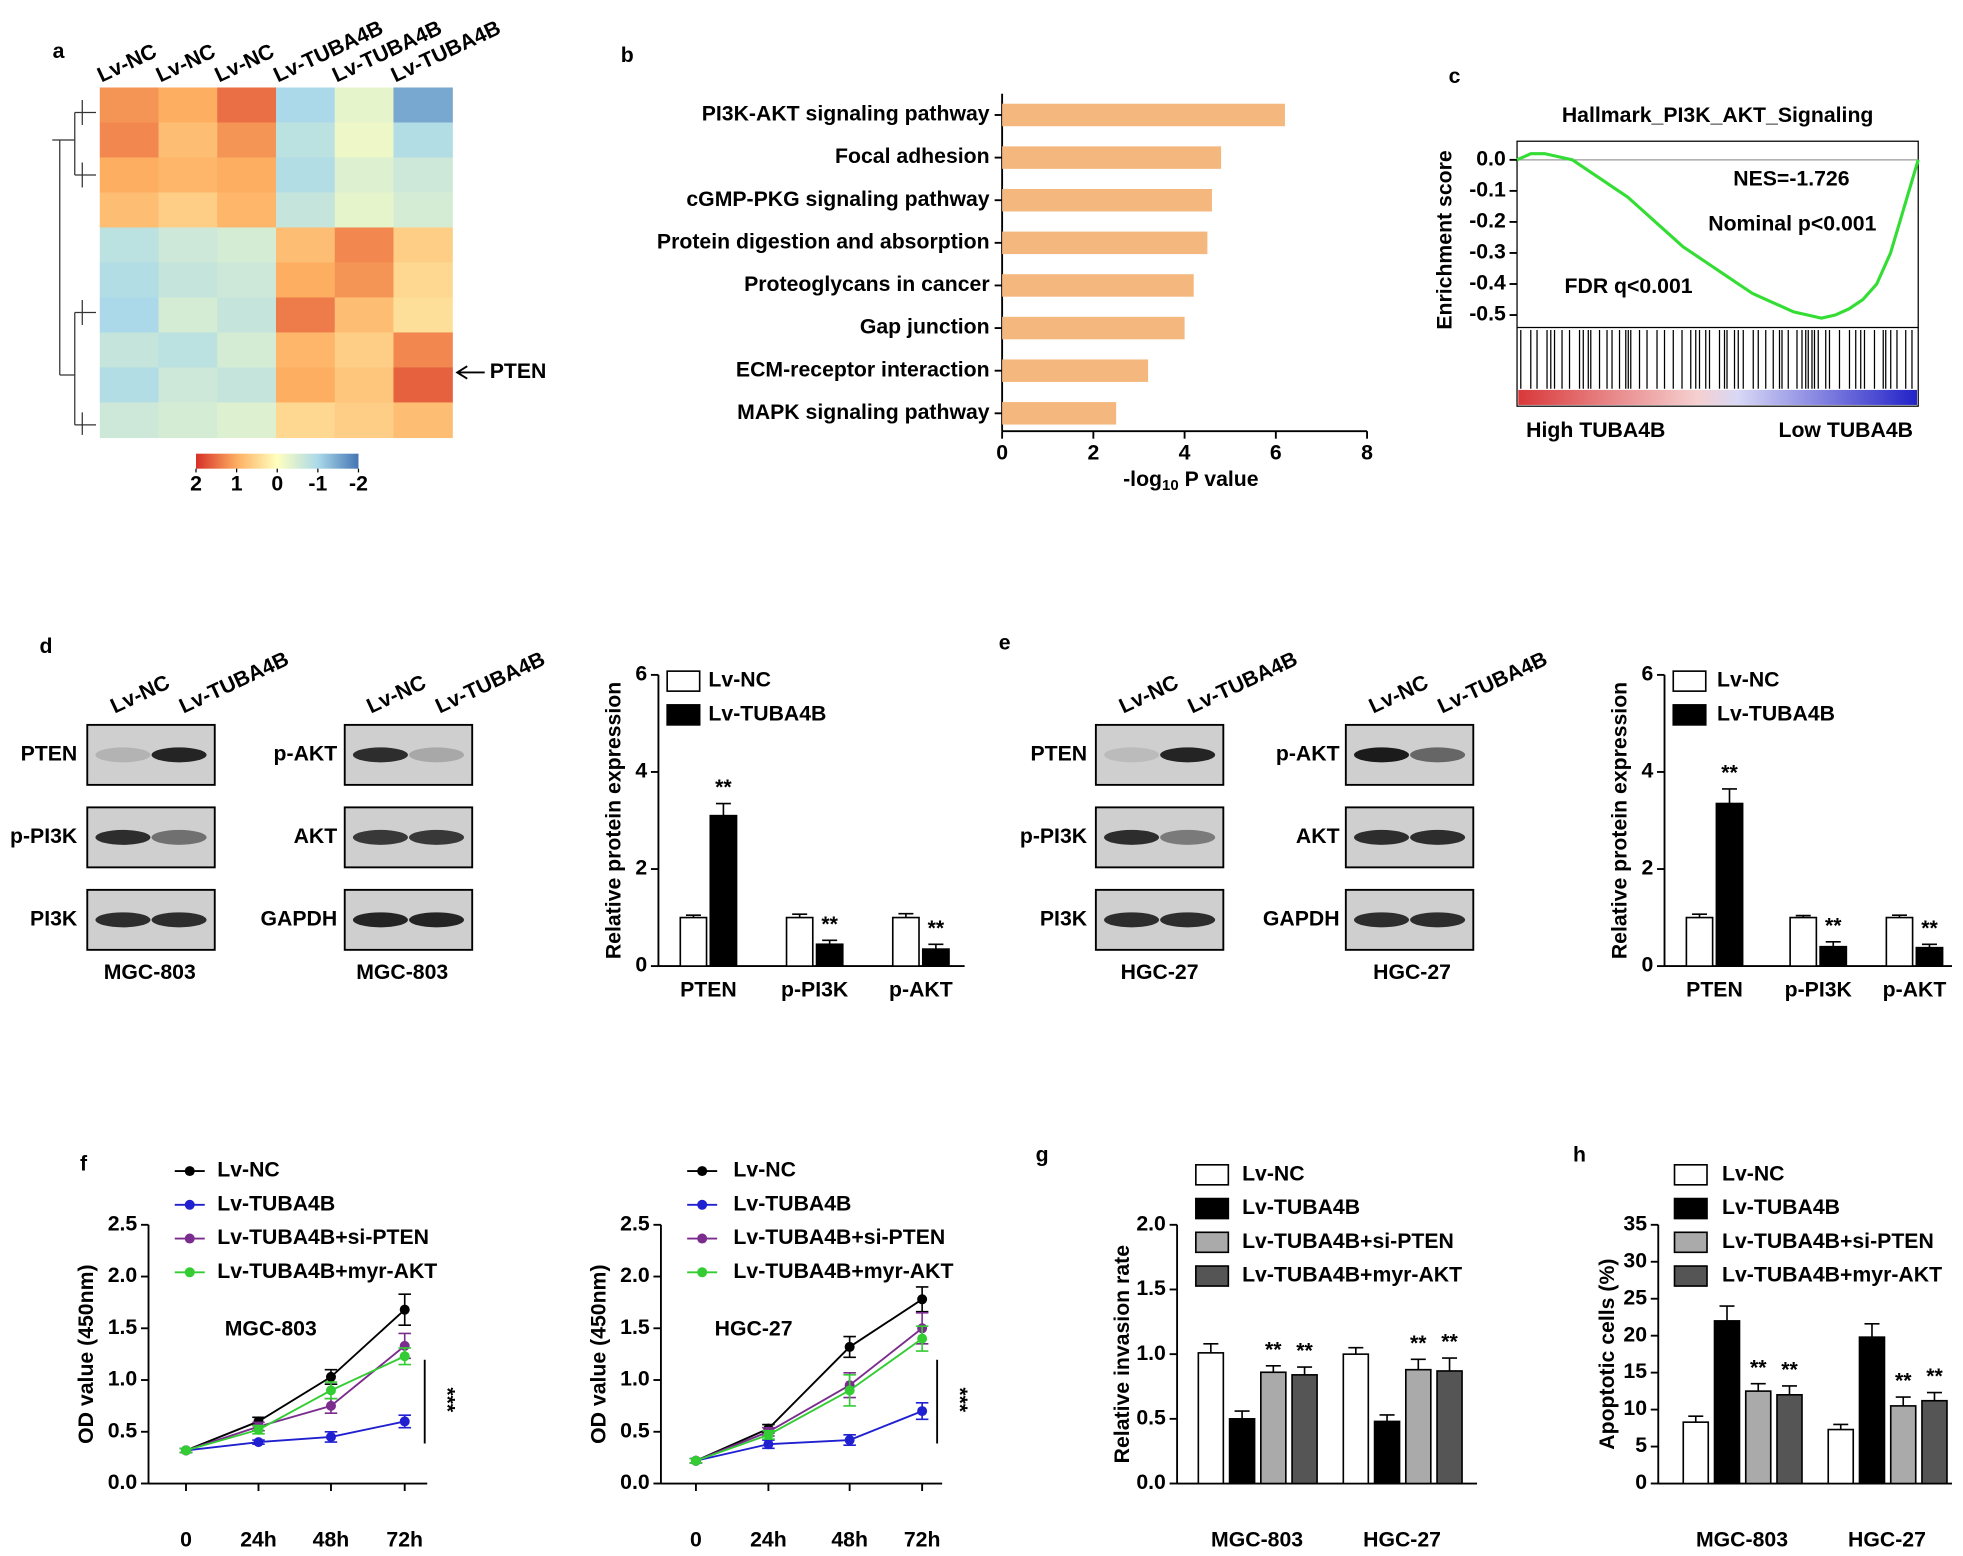  What do you see at coordinates (815, 990) in the screenshot?
I see `x-tick-label: p-PI3K` at bounding box center [815, 990].